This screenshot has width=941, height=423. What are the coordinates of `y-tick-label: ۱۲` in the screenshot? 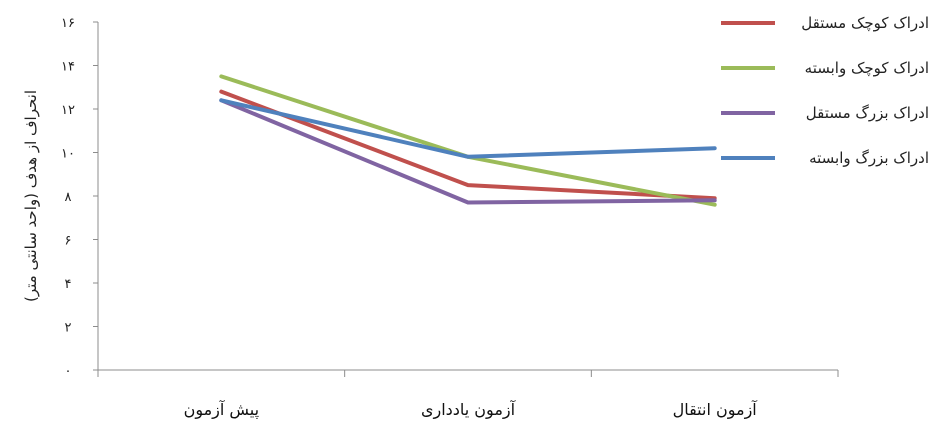 It's located at (68, 110).